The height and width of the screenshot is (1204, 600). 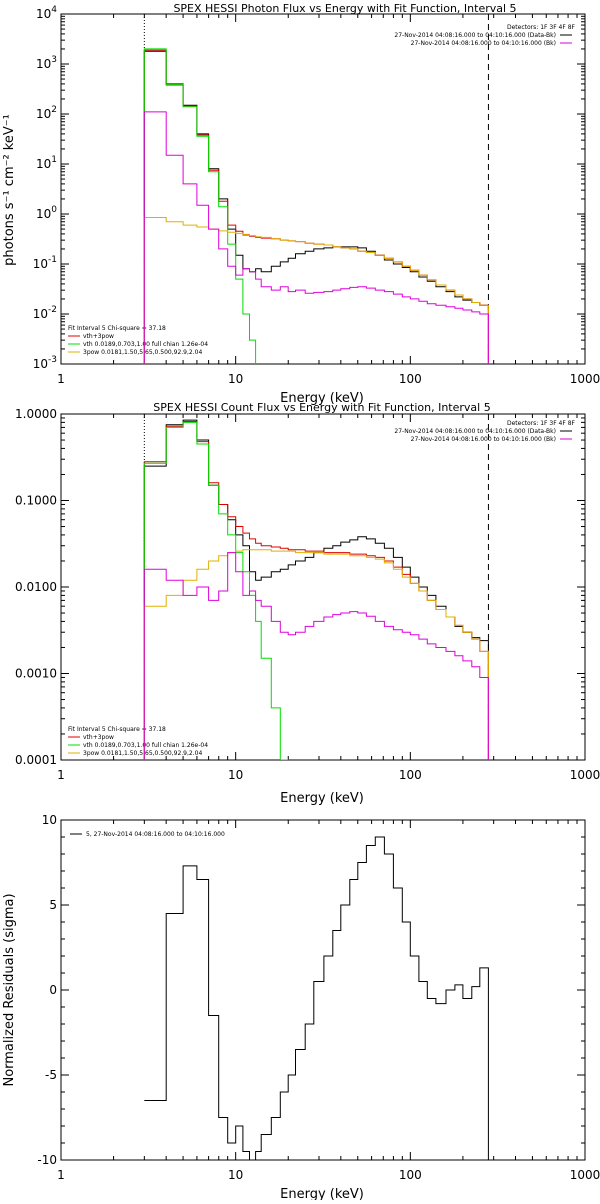 I want to click on y-tick-label: 0.1000, so click(x=36, y=501).